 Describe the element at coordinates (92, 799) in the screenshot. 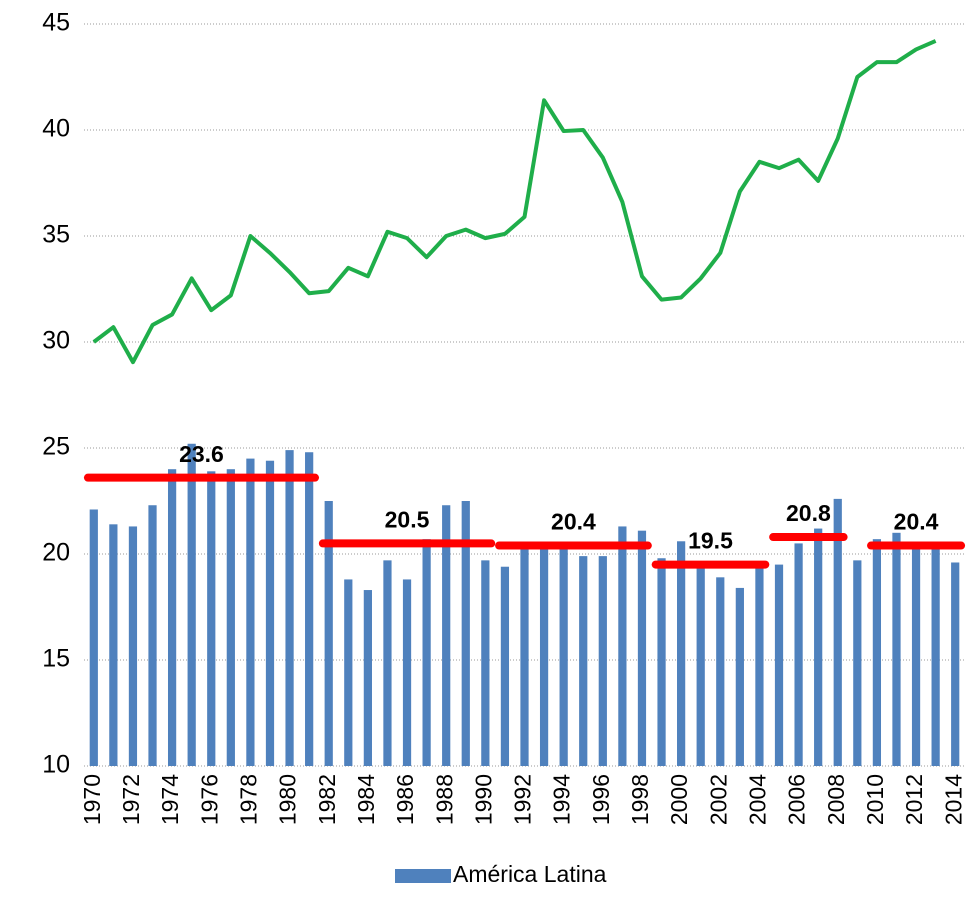

I see `x-tick-label: 1970` at that location.